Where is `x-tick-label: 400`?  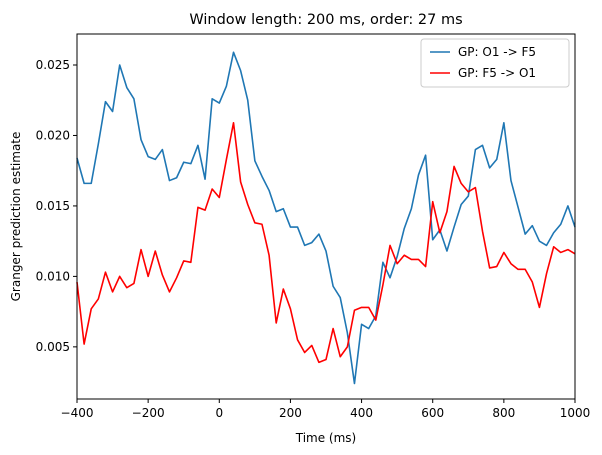
x-tick-label: 400 is located at coordinates (361, 413).